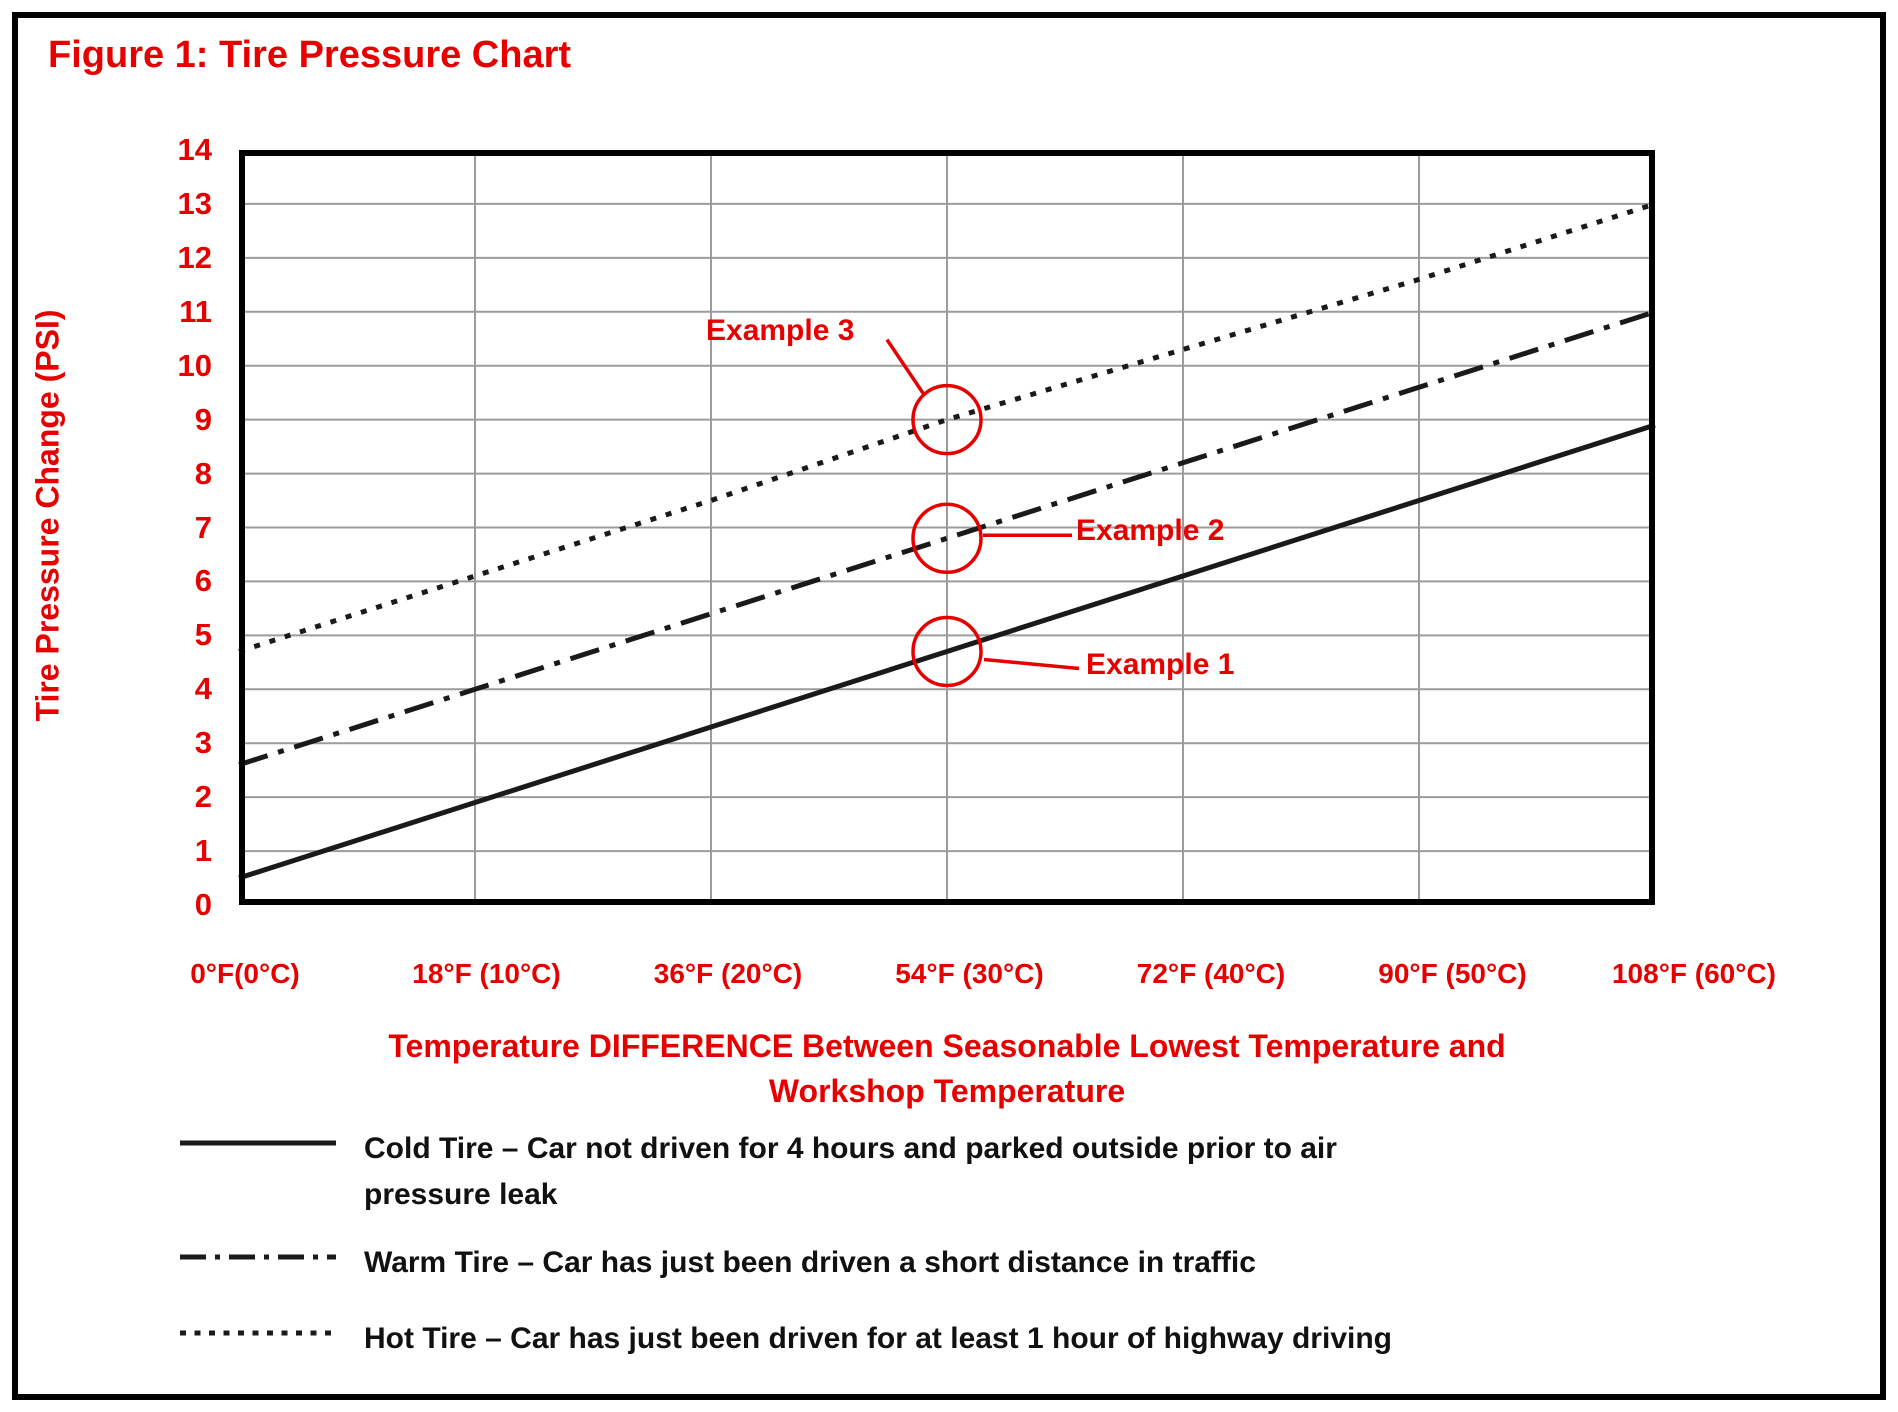 This screenshot has width=1898, height=1412. I want to click on example-3-circle, so click(947, 419).